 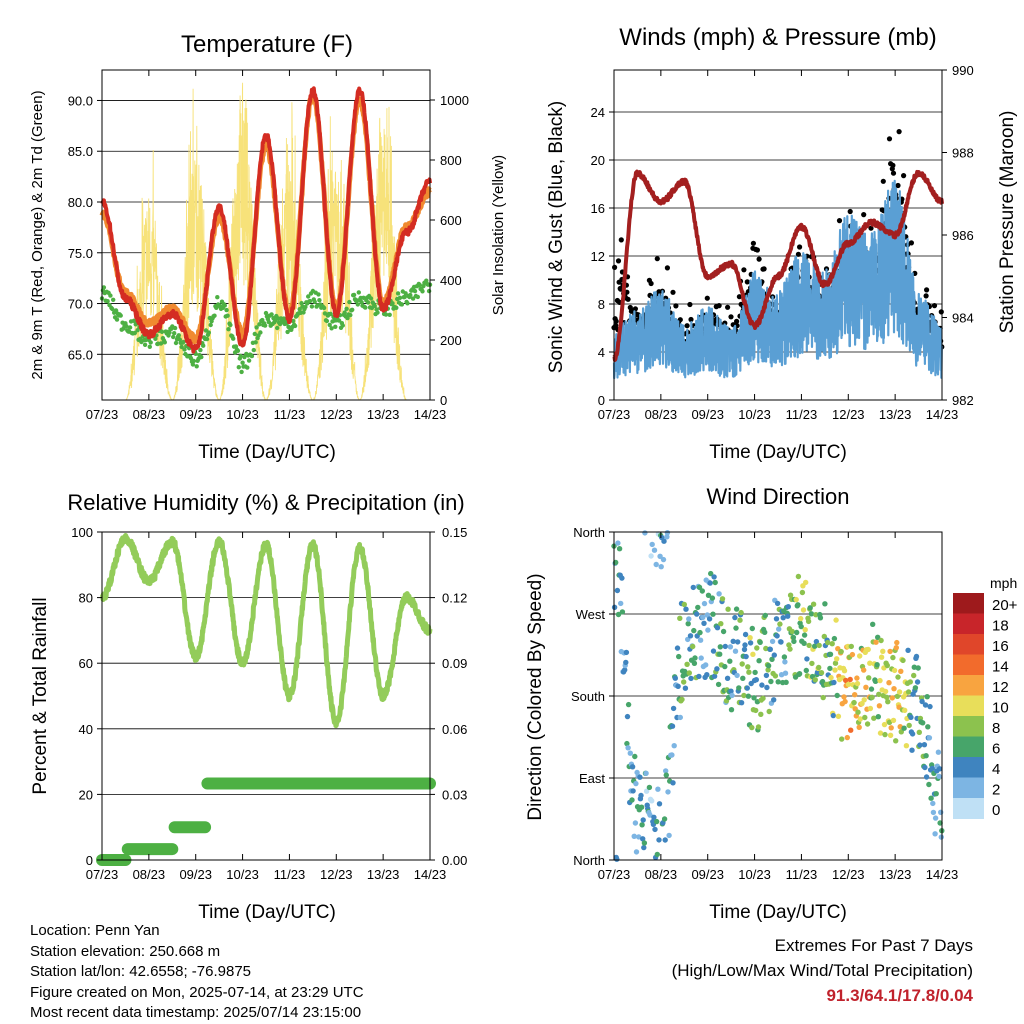 I want to click on winds-plot-area, so click(x=778, y=254).